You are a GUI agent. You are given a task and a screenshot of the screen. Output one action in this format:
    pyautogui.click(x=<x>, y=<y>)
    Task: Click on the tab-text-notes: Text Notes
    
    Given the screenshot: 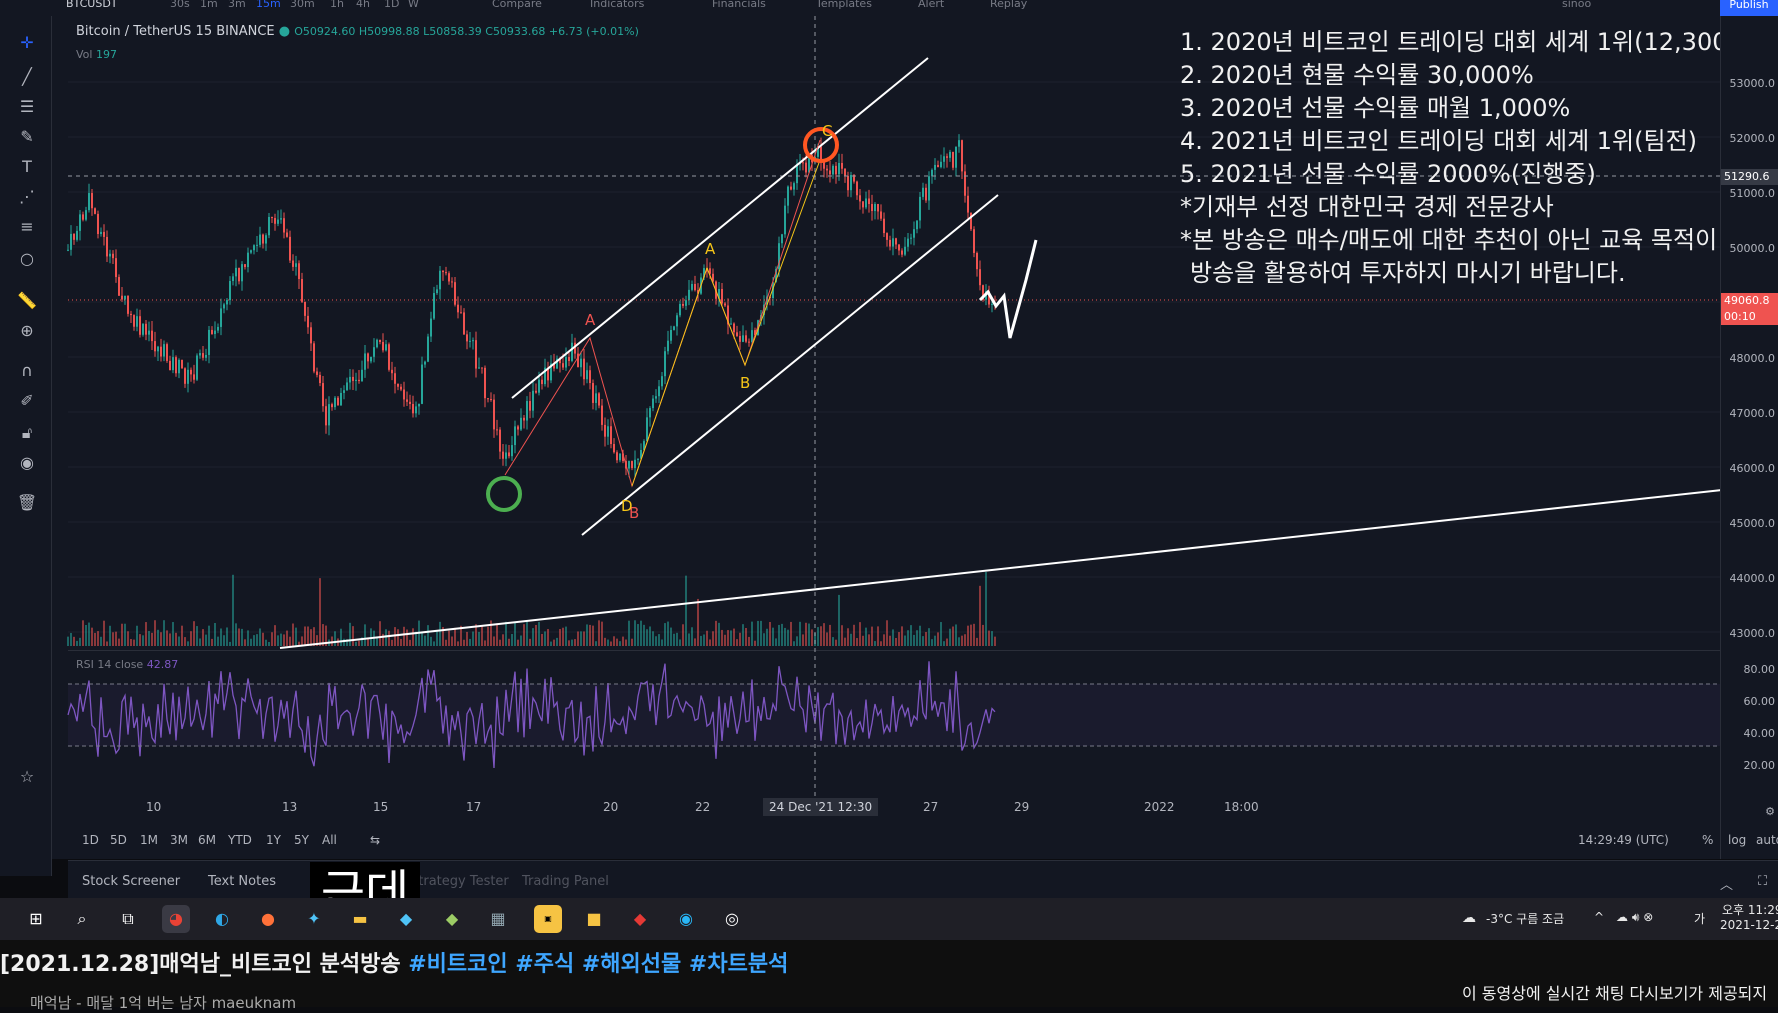 What is the action you would take?
    pyautogui.click(x=242, y=881)
    